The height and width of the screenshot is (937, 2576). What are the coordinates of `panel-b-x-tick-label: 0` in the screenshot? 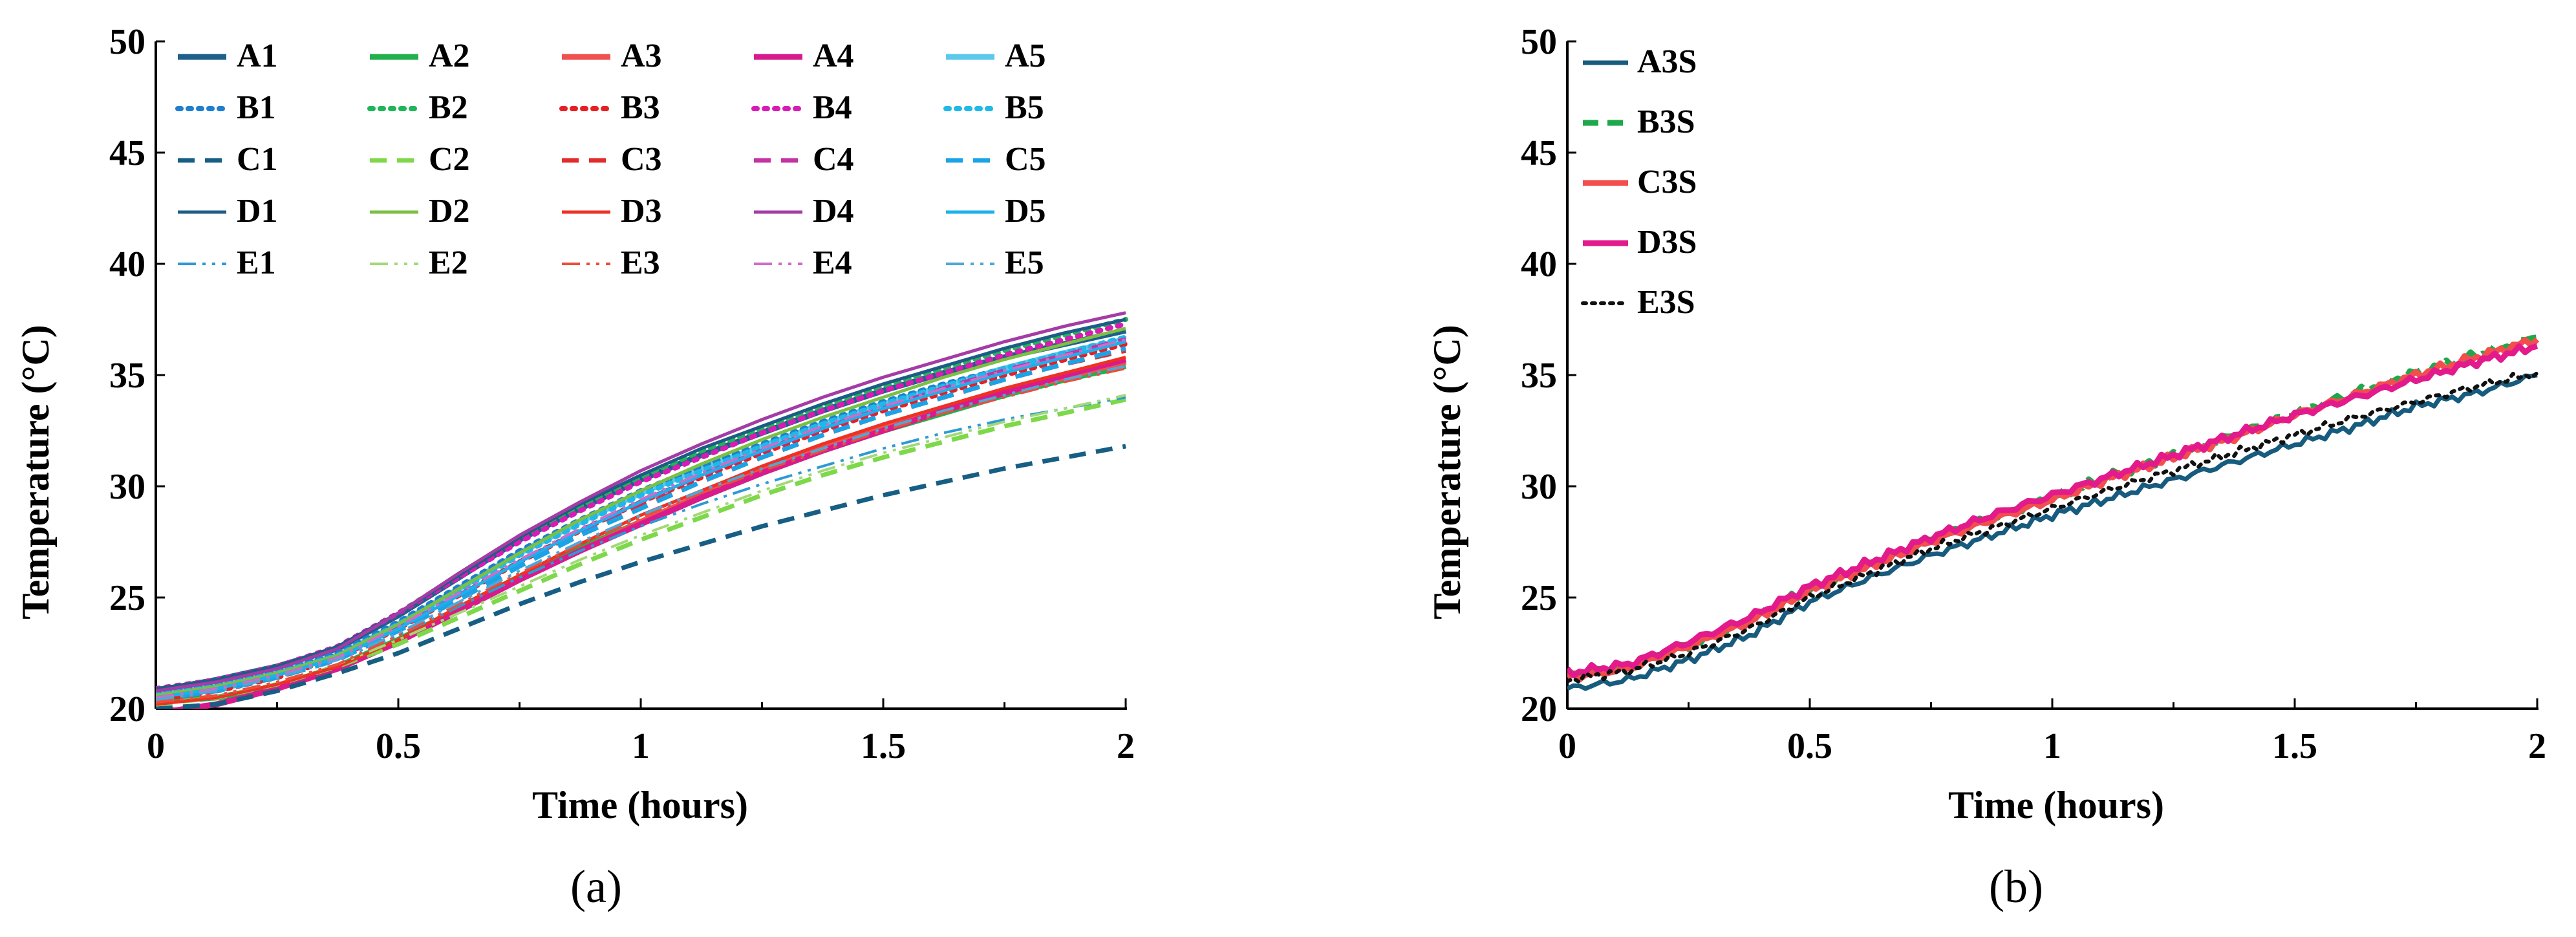 It's located at (1567, 746).